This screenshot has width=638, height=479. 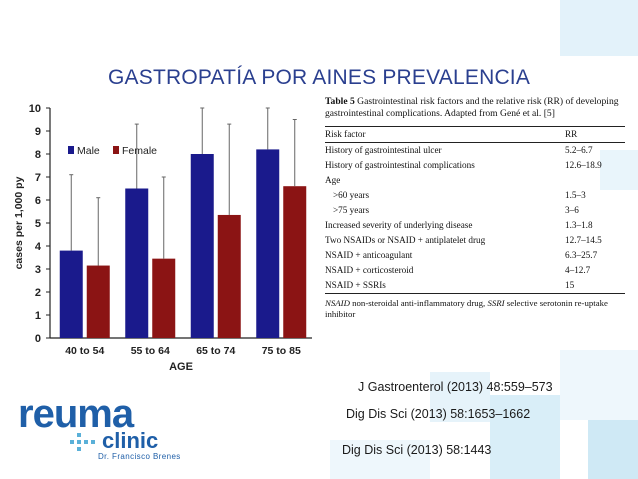 What do you see at coordinates (475, 255) in the screenshot?
I see `table-row: NSAID + anticoagulant 6.3–25.7` at bounding box center [475, 255].